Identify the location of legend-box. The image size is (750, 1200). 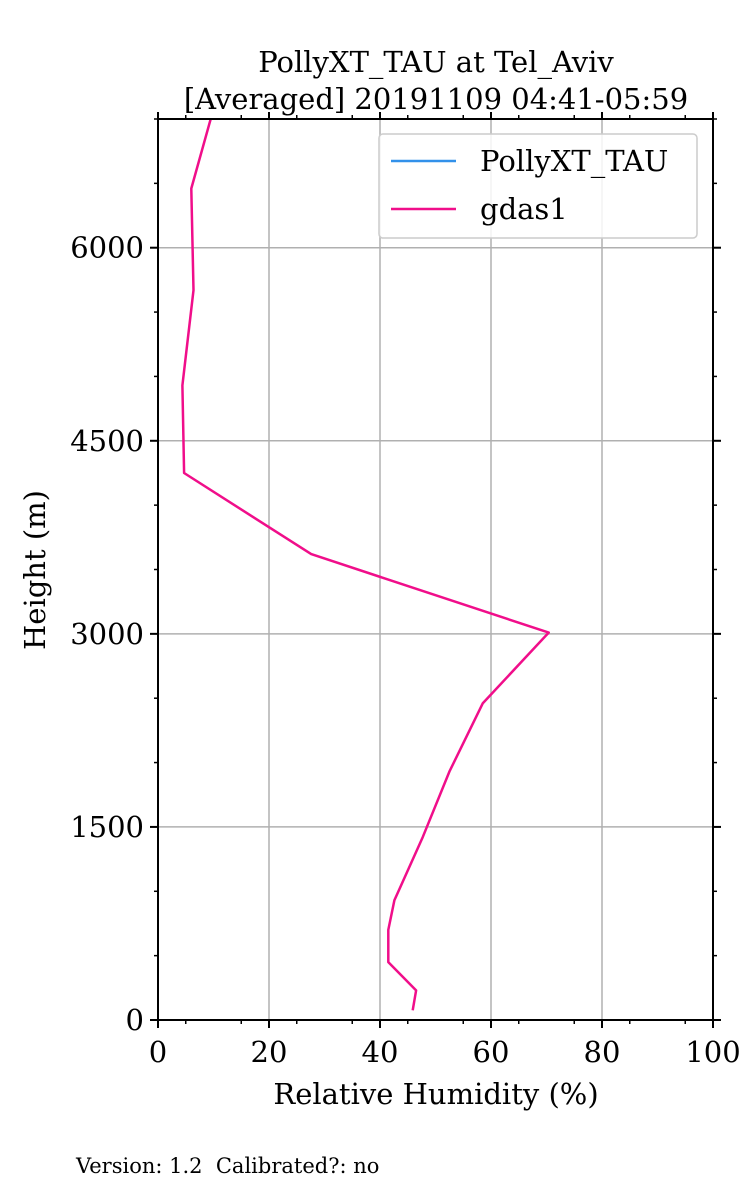
(538, 186).